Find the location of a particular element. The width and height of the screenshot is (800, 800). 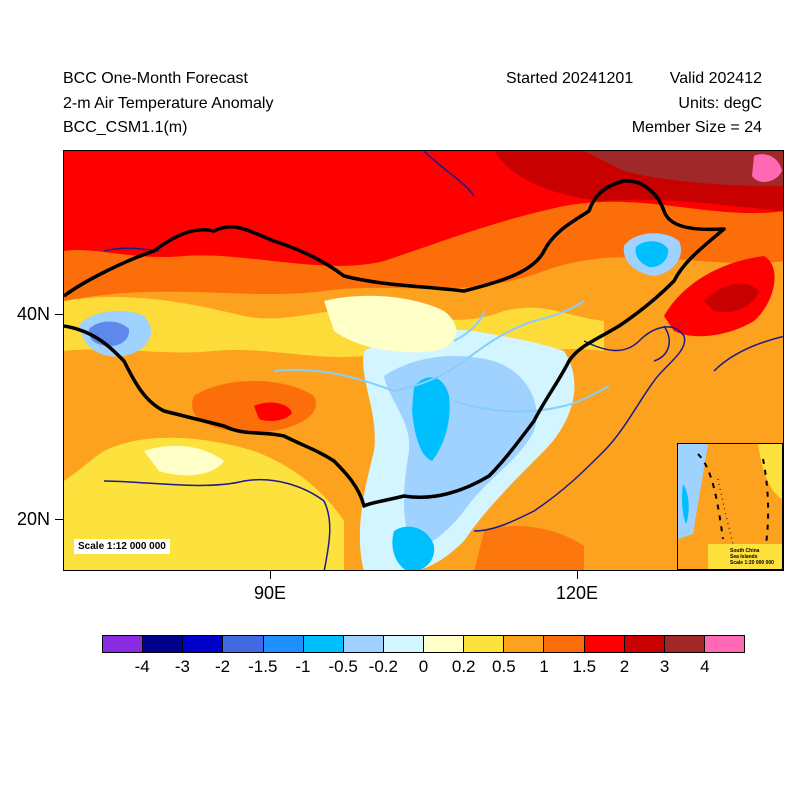

color-legend-label: 0.5 is located at coordinates (504, 666).